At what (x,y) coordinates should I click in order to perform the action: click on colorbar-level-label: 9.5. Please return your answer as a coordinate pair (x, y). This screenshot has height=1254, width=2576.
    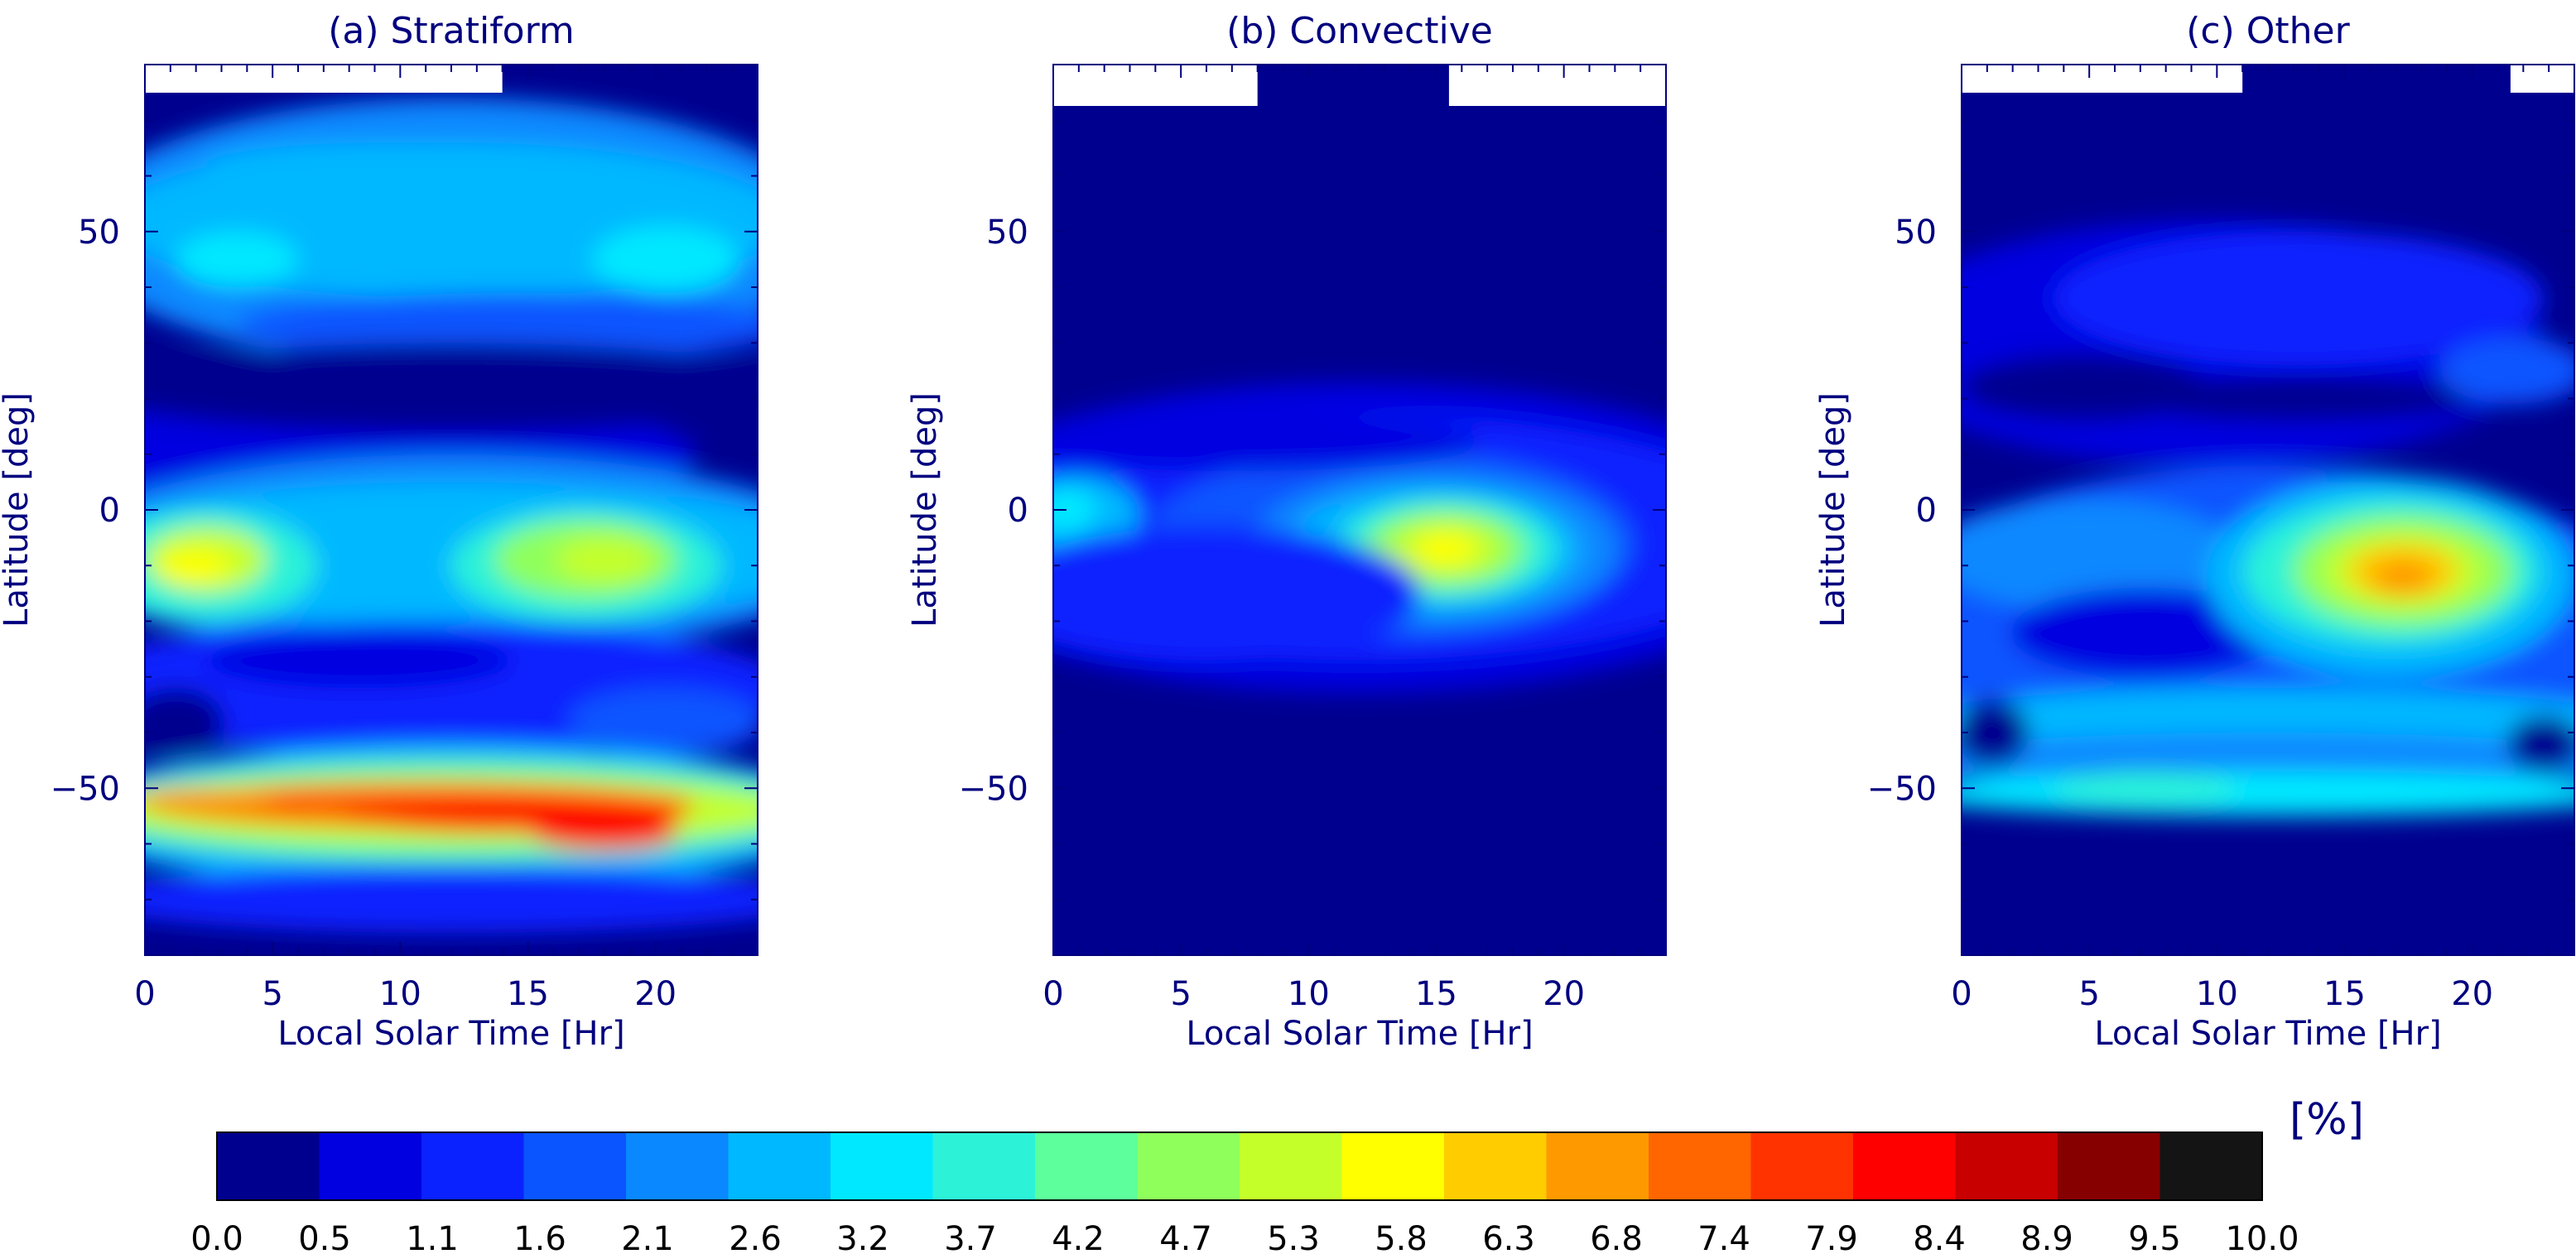
    Looking at the image, I should click on (2154, 1237).